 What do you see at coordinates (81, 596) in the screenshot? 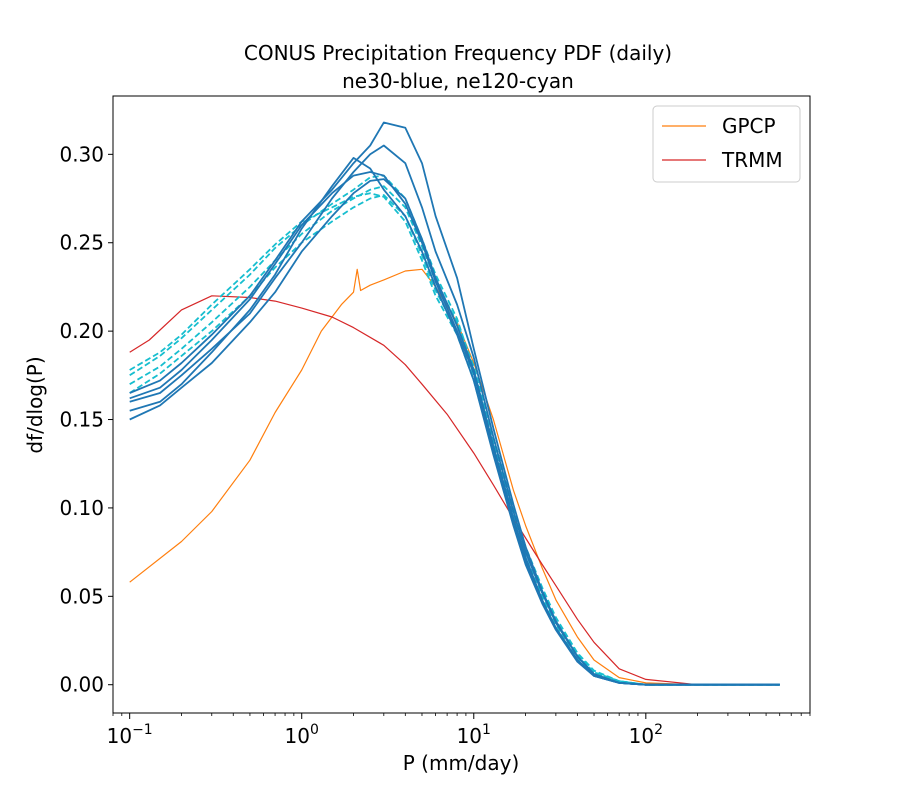
I see `y-tick-label-1: 0.05` at bounding box center [81, 596].